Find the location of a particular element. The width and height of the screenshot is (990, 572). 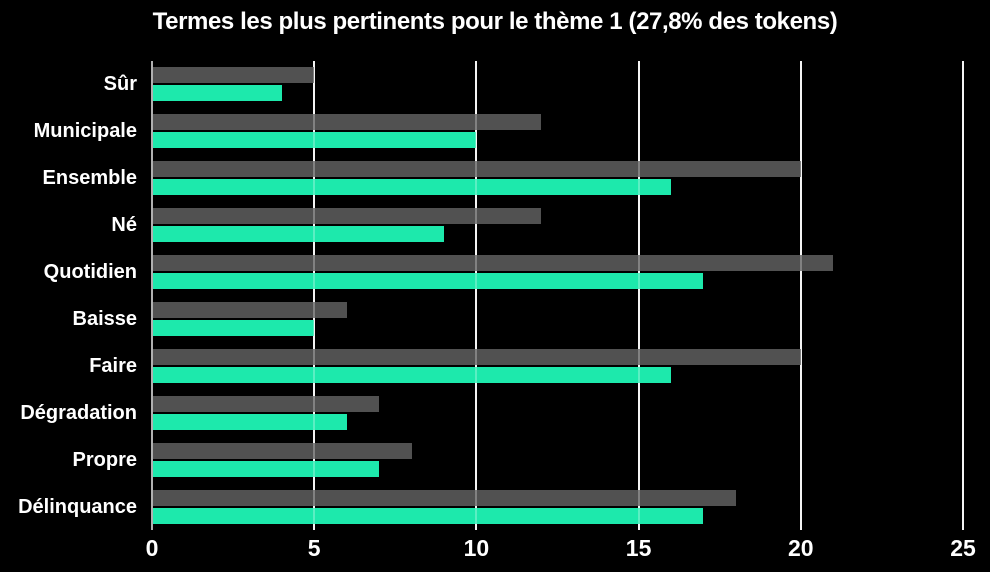

x-tick-label: 10 is located at coordinates (476, 548).